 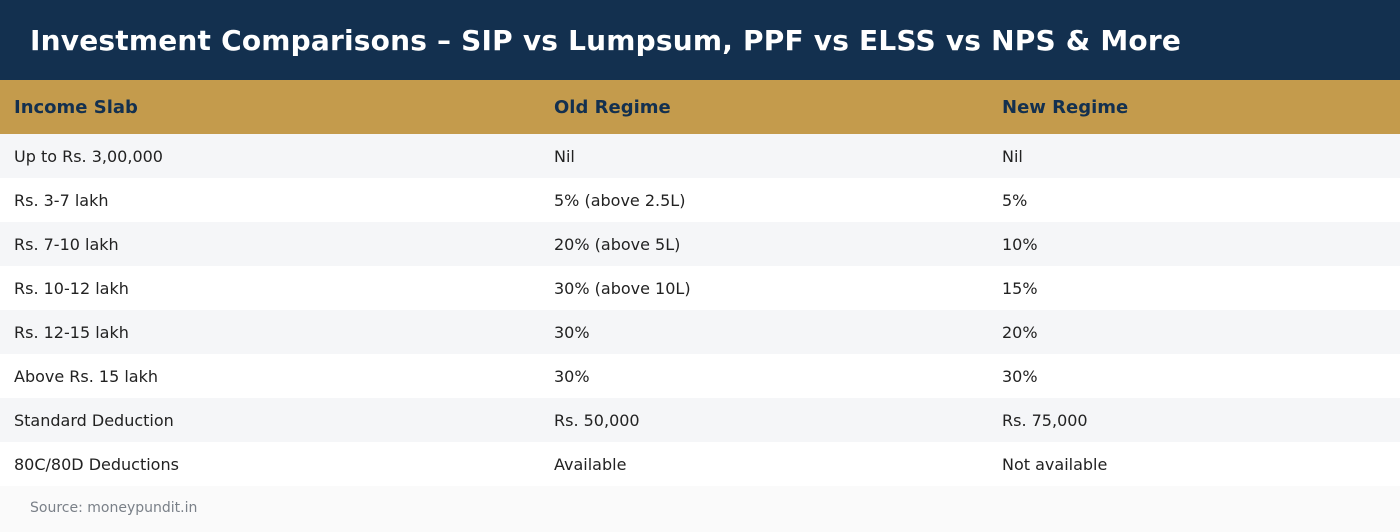 I want to click on table-header-row: Income Slab Old Regime New Regime, so click(x=700, y=107).